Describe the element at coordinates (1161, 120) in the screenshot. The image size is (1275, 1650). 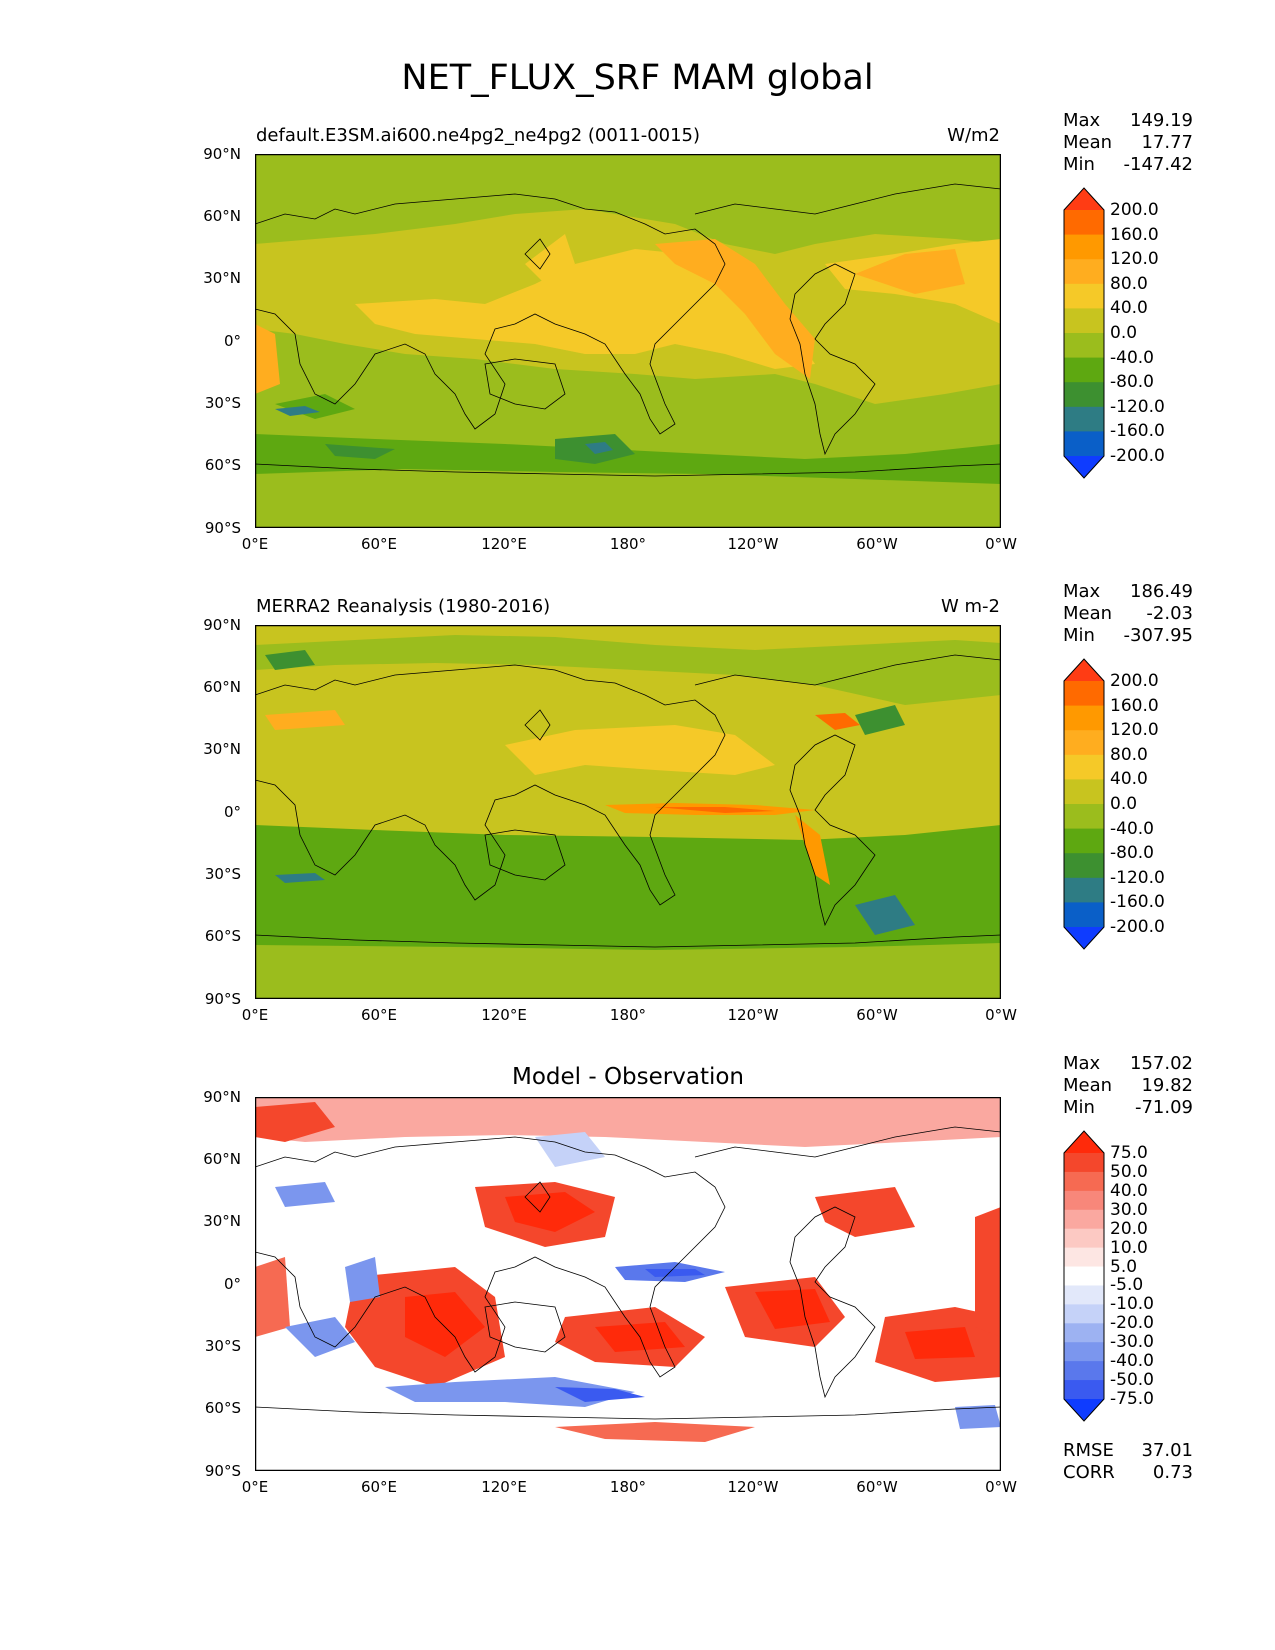
I see `stat-value: 149.19` at that location.